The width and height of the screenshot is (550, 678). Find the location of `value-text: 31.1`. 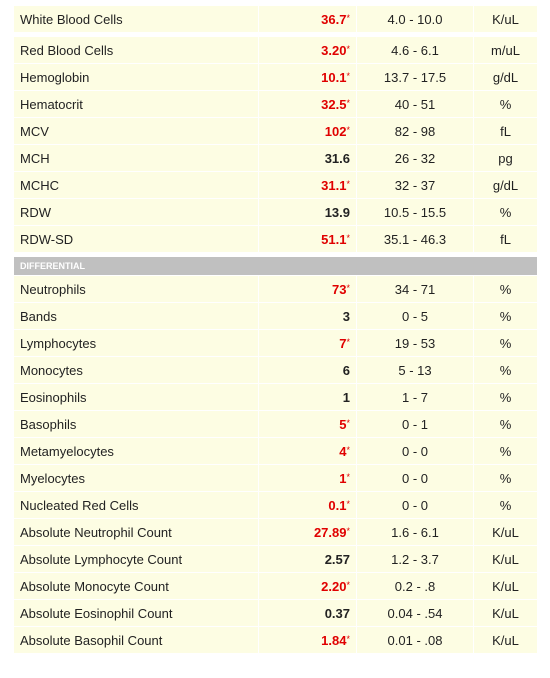

value-text: 31.1 is located at coordinates (334, 185).